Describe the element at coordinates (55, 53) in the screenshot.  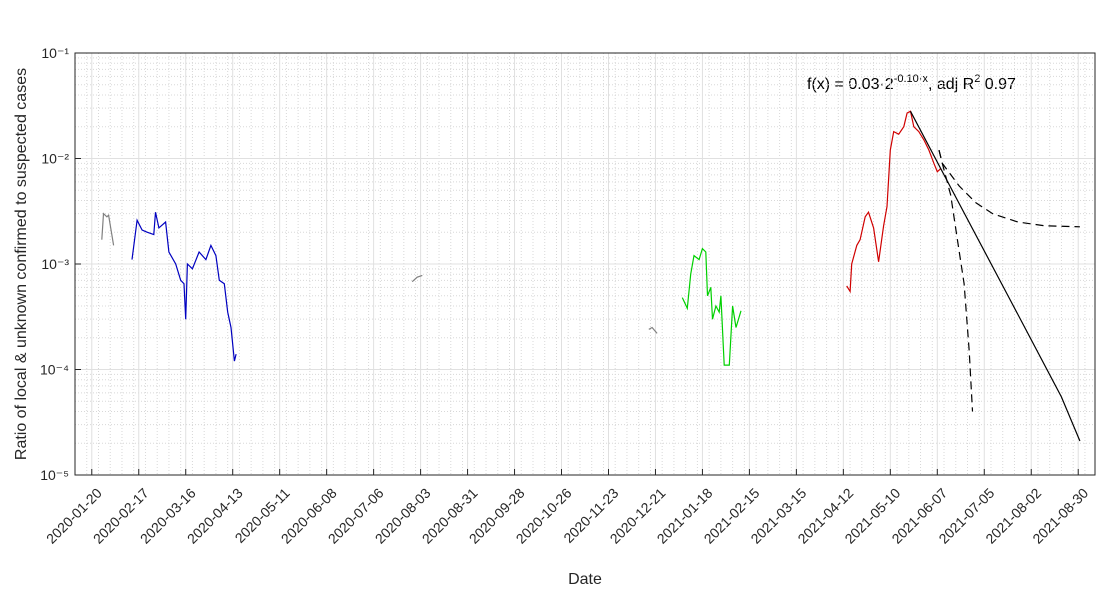
I see `y-tick-label: 10⁻¹` at that location.